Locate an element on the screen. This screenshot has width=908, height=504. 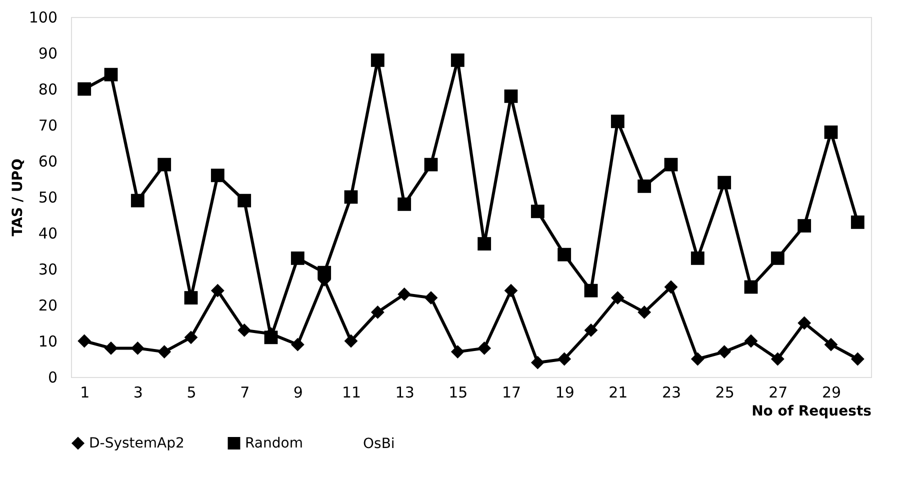
y-tick-label: 0 is located at coordinates (53, 377).